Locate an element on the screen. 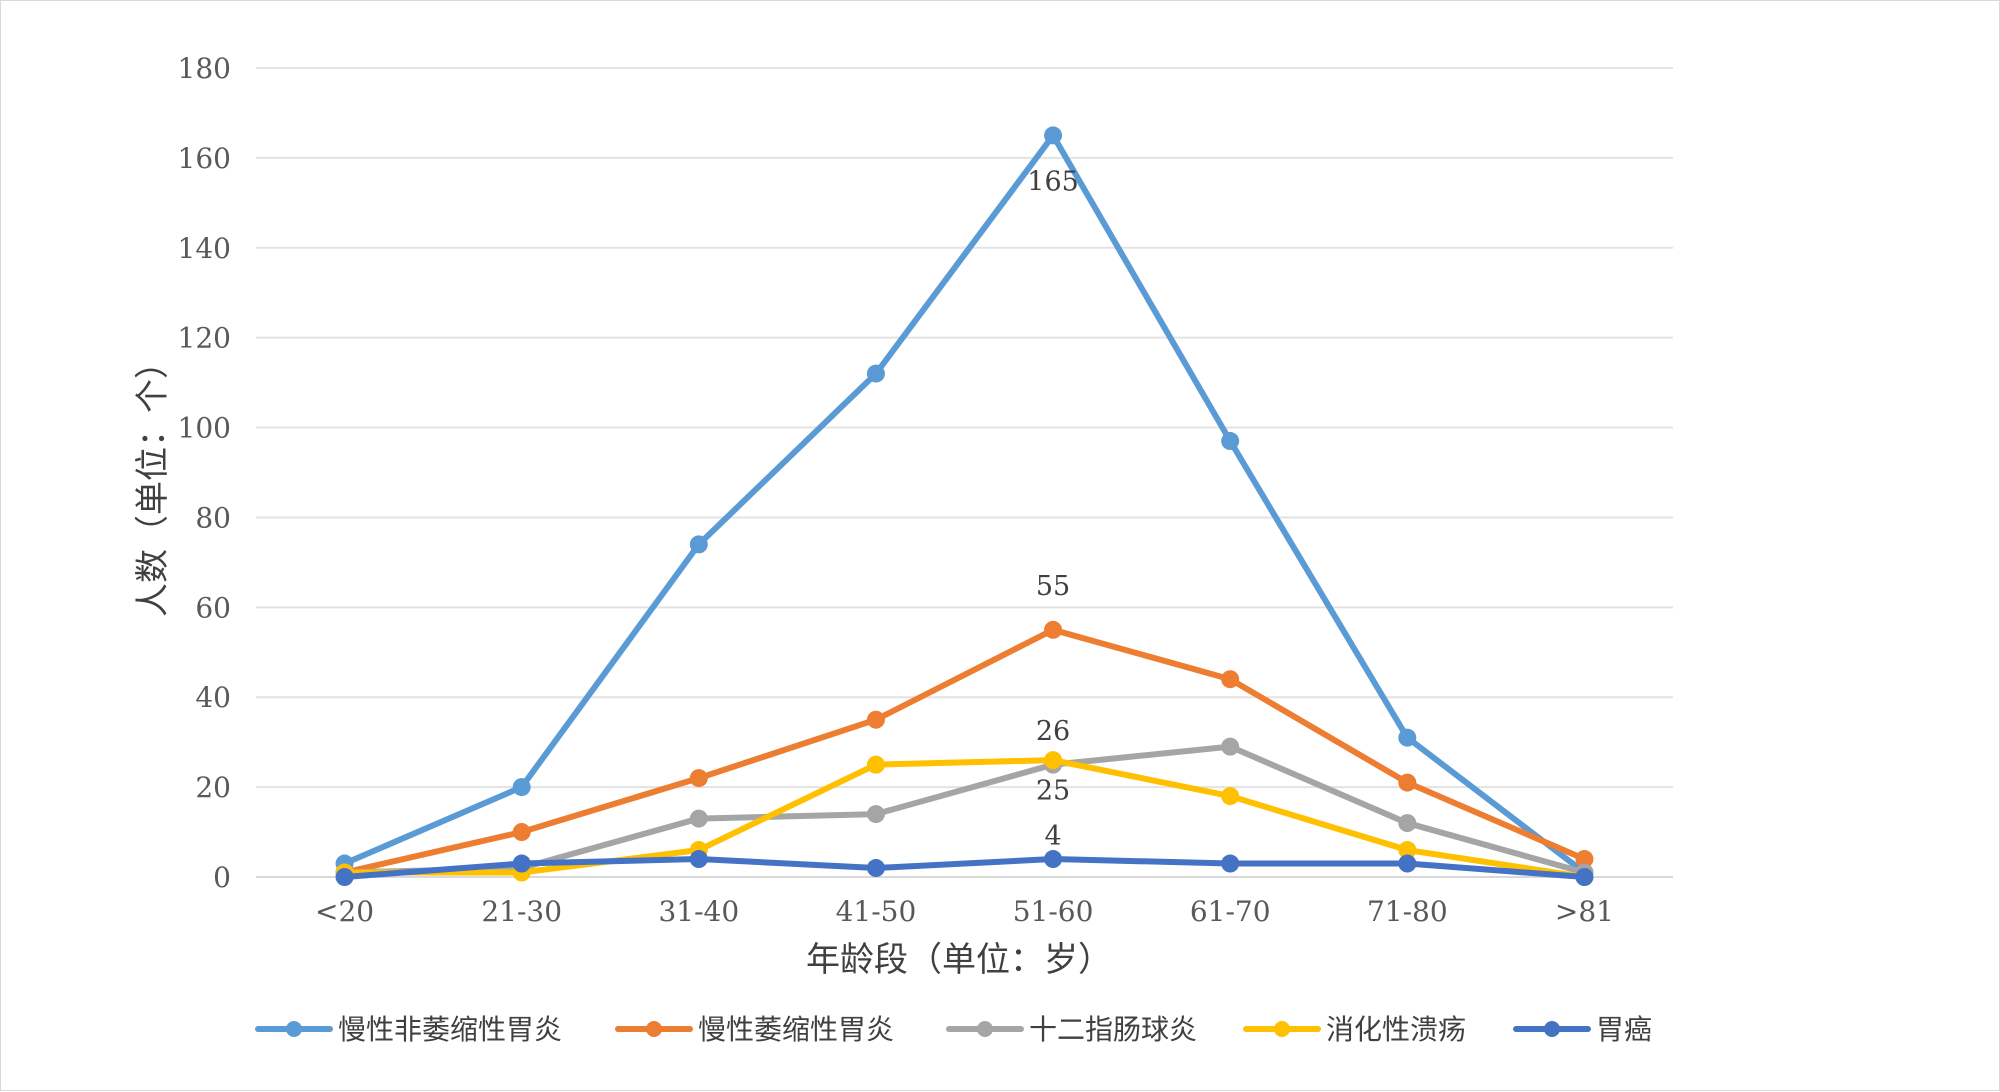 This screenshot has width=2000, height=1092. x-tick-label: 31-40 is located at coordinates (698, 911).